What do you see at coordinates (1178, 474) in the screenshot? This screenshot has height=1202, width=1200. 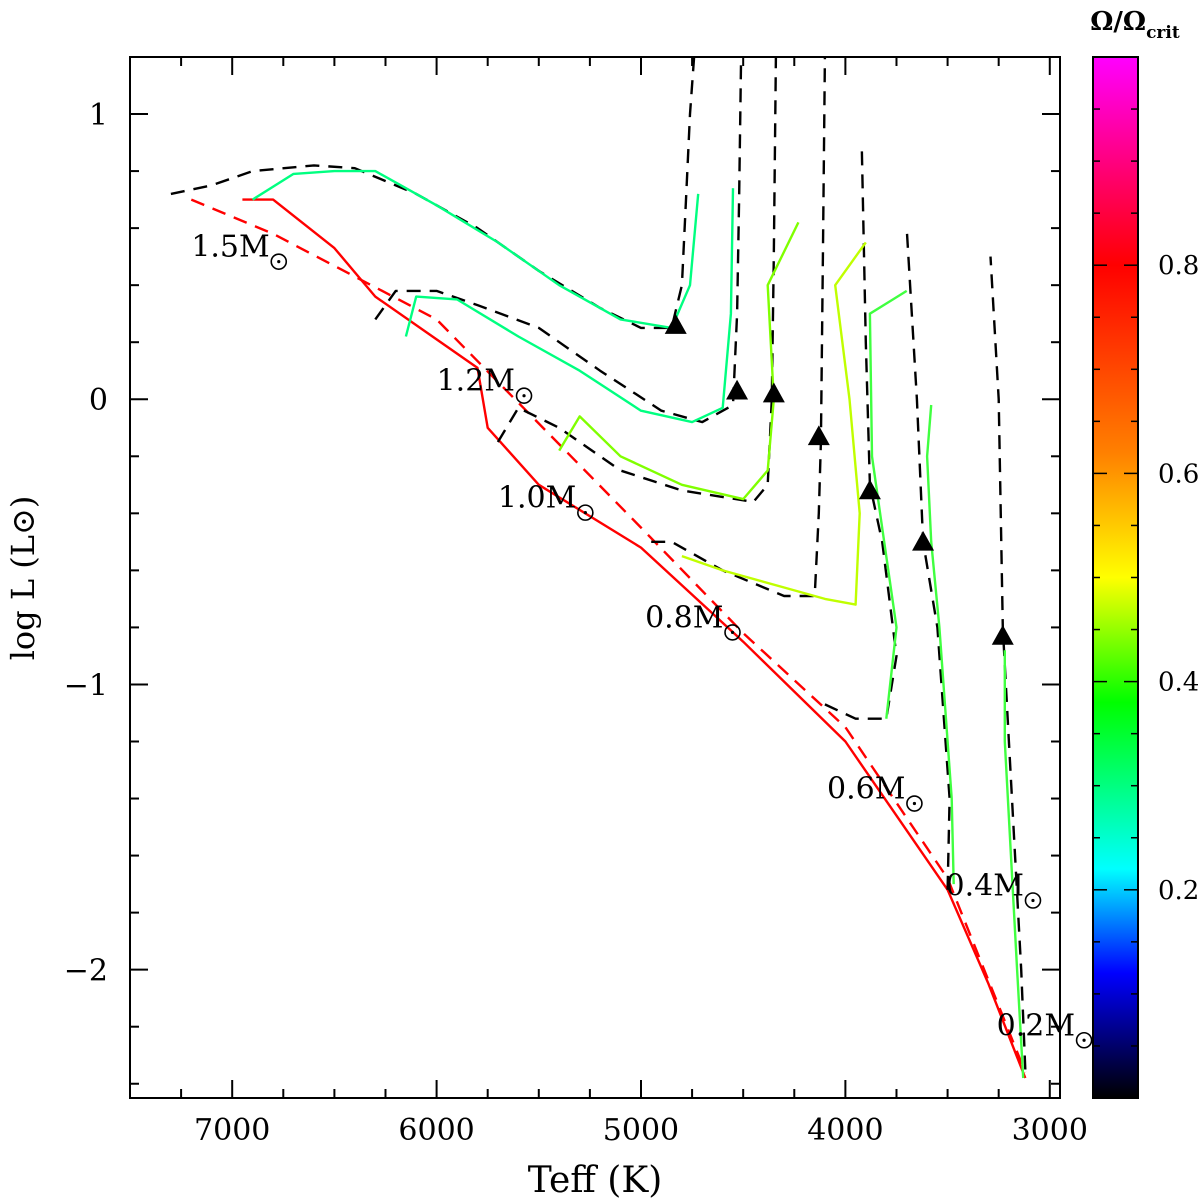 I see `colorbar-tick-label: 0.6` at bounding box center [1178, 474].